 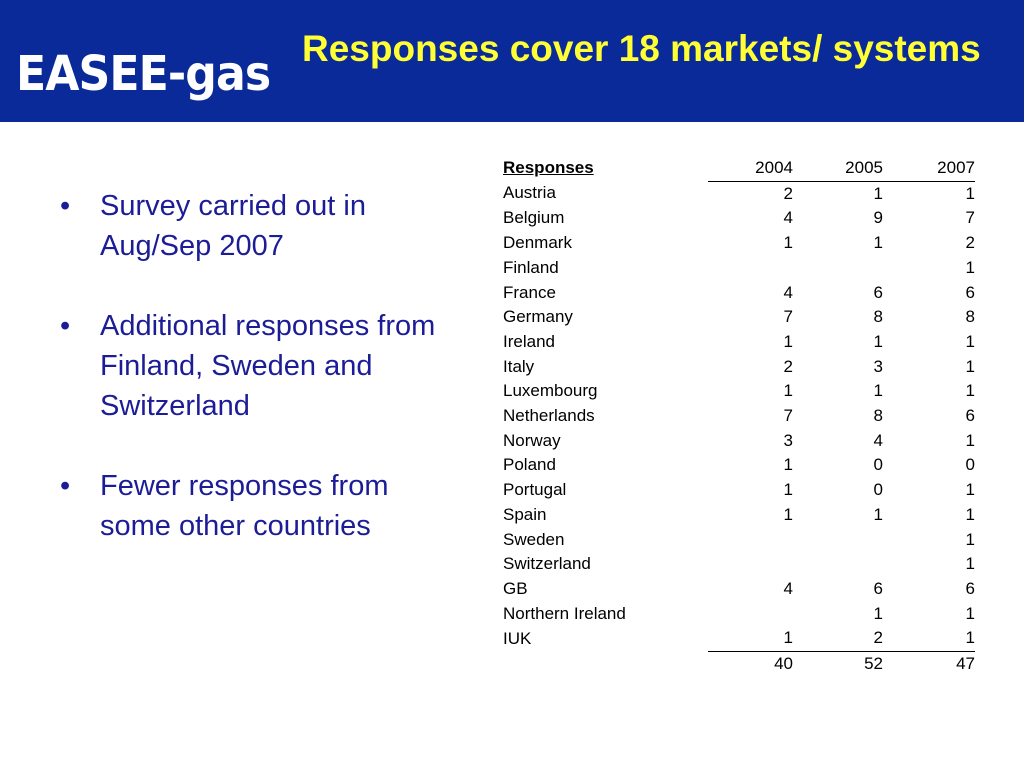 I want to click on country-cell: Belgium, so click(x=534, y=218).